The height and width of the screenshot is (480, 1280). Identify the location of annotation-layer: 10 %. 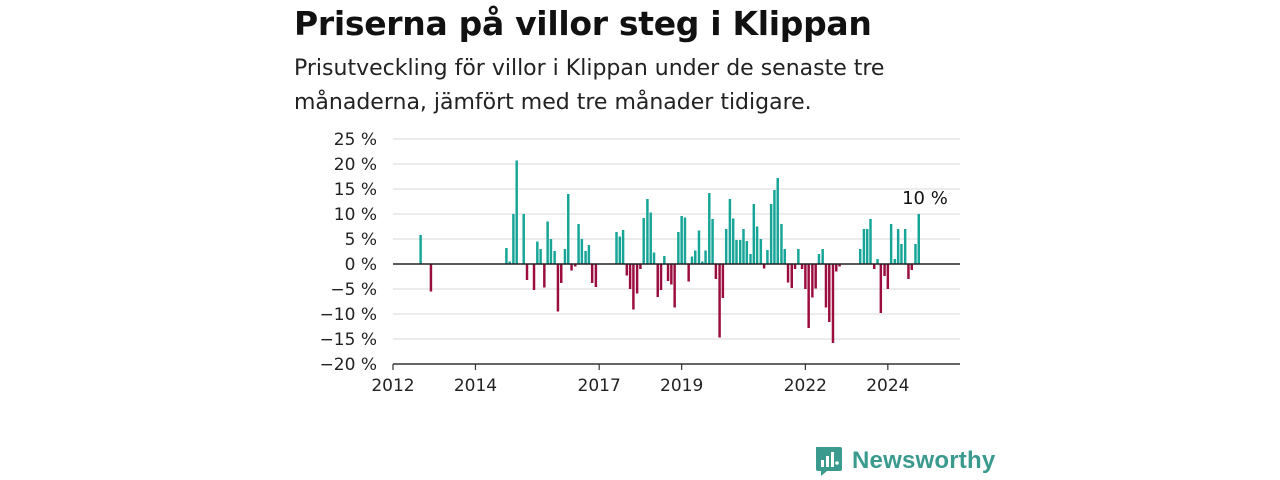
(925, 198).